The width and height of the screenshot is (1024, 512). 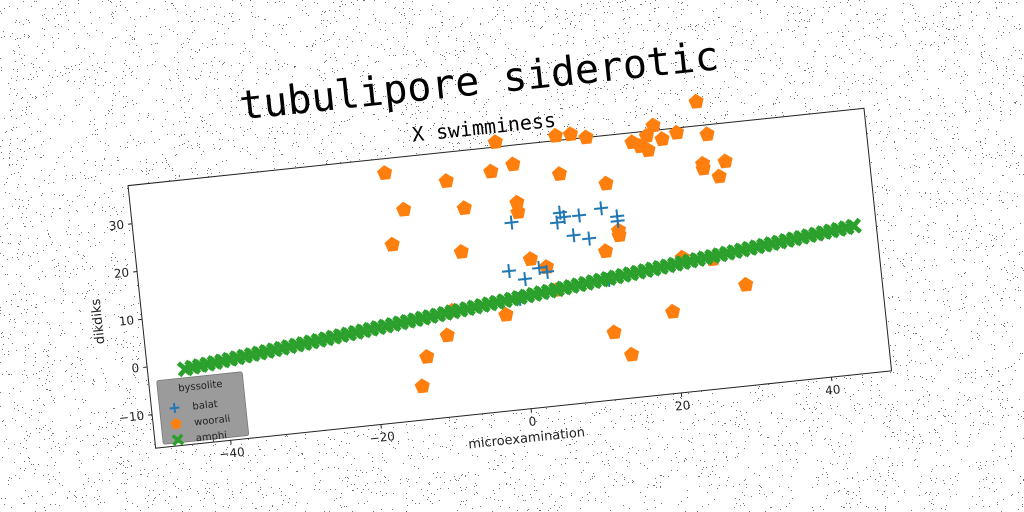 What do you see at coordinates (212, 421) in the screenshot?
I see `legend-label-woorali: woorali` at bounding box center [212, 421].